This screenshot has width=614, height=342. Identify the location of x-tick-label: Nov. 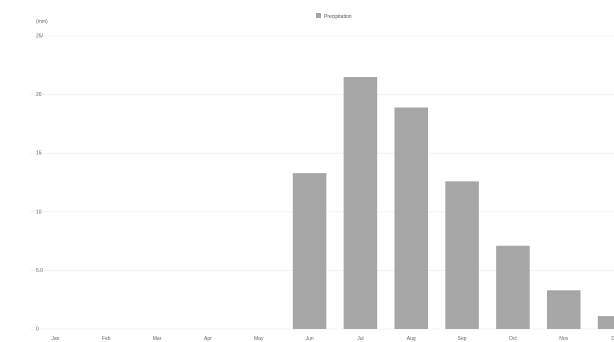
(563, 339).